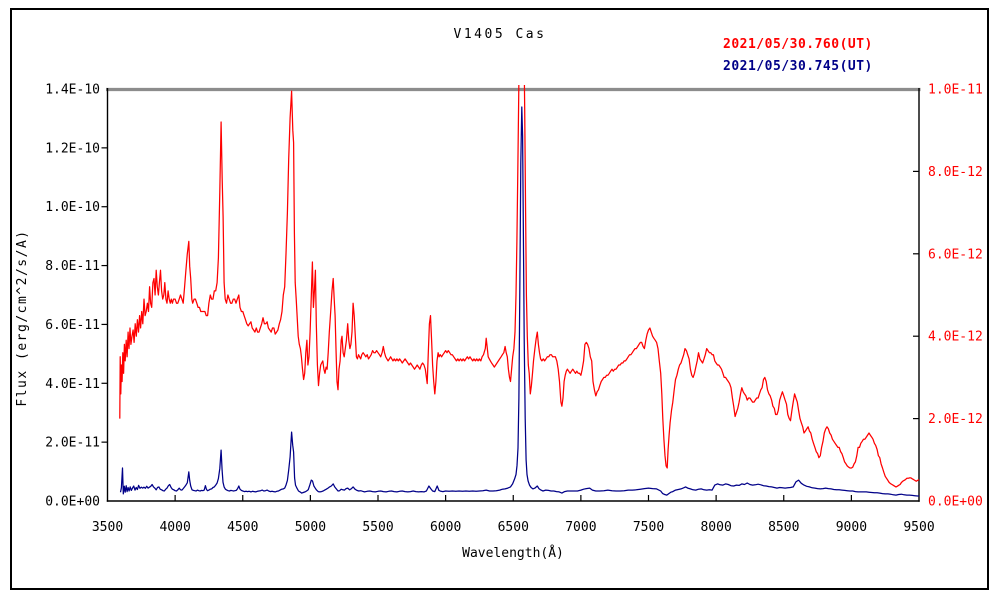  What do you see at coordinates (174, 527) in the screenshot?
I see `x-tick-label: 4000` at bounding box center [174, 527].